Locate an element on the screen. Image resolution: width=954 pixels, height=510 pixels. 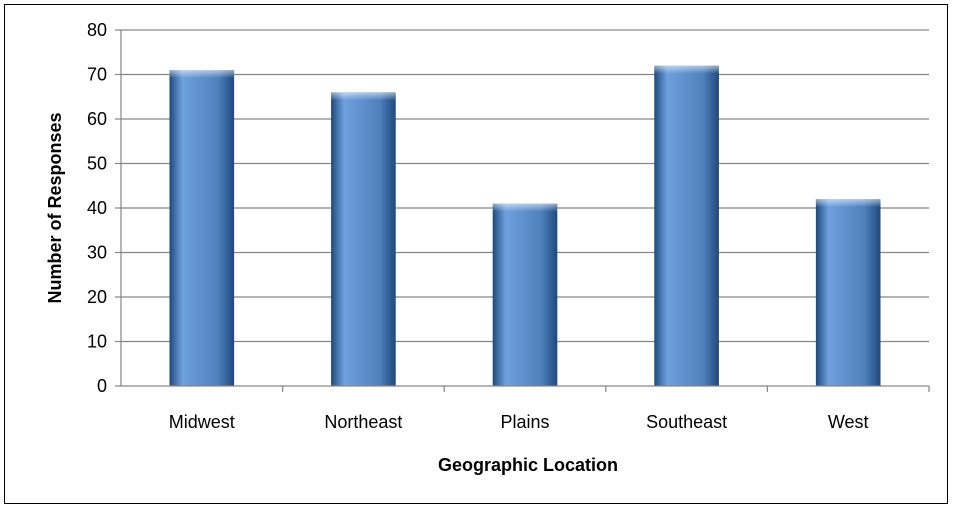
bar-midwest is located at coordinates (202, 228).